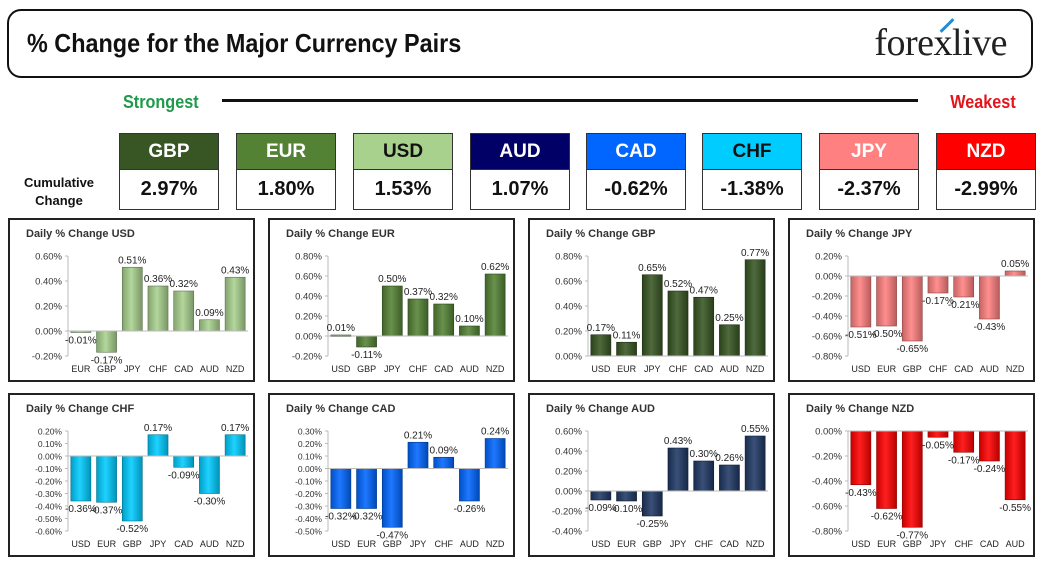 The image size is (1049, 577). Describe the element at coordinates (944, 41) in the screenshot. I see `logo-text-x: x` at that location.